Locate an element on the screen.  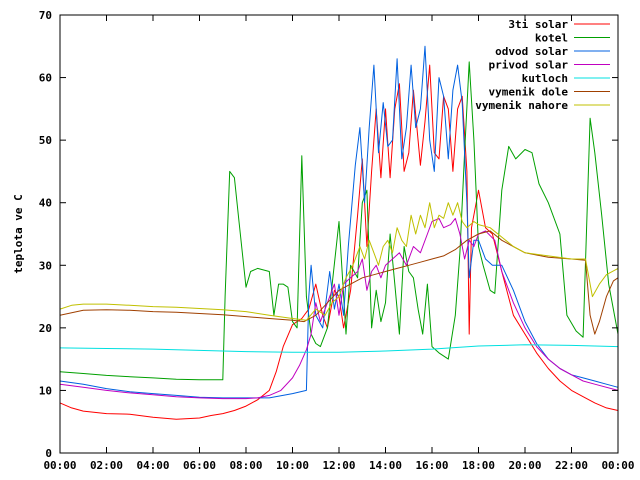
x-tick-label: 12:00 is located at coordinates (338, 465).